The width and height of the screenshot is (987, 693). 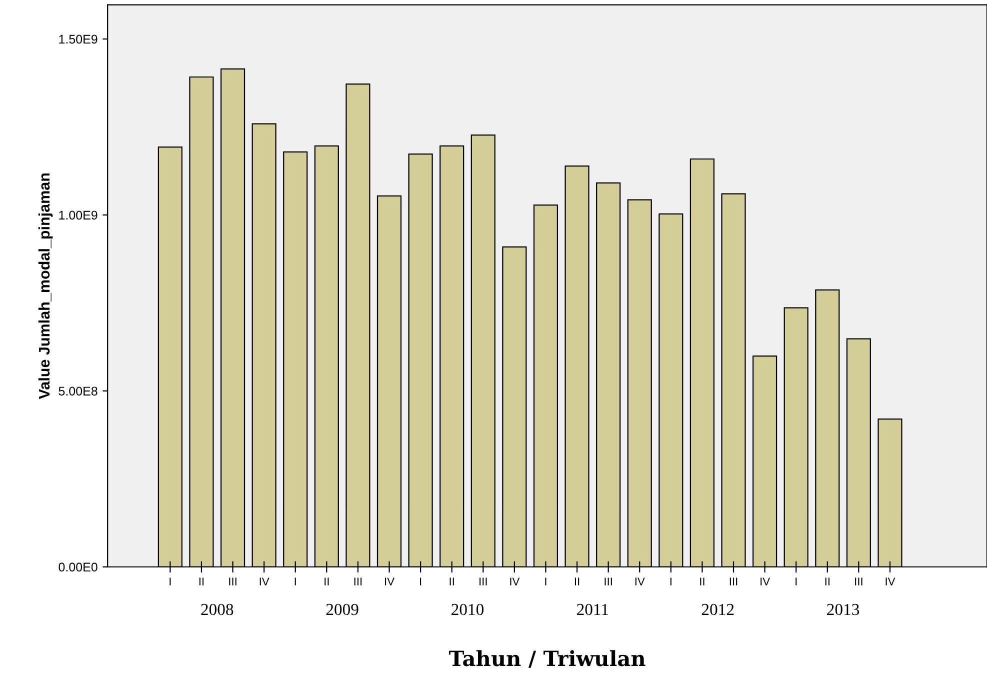 What do you see at coordinates (78, 215) in the screenshot?
I see `y-tick-label: 1.00E9` at bounding box center [78, 215].